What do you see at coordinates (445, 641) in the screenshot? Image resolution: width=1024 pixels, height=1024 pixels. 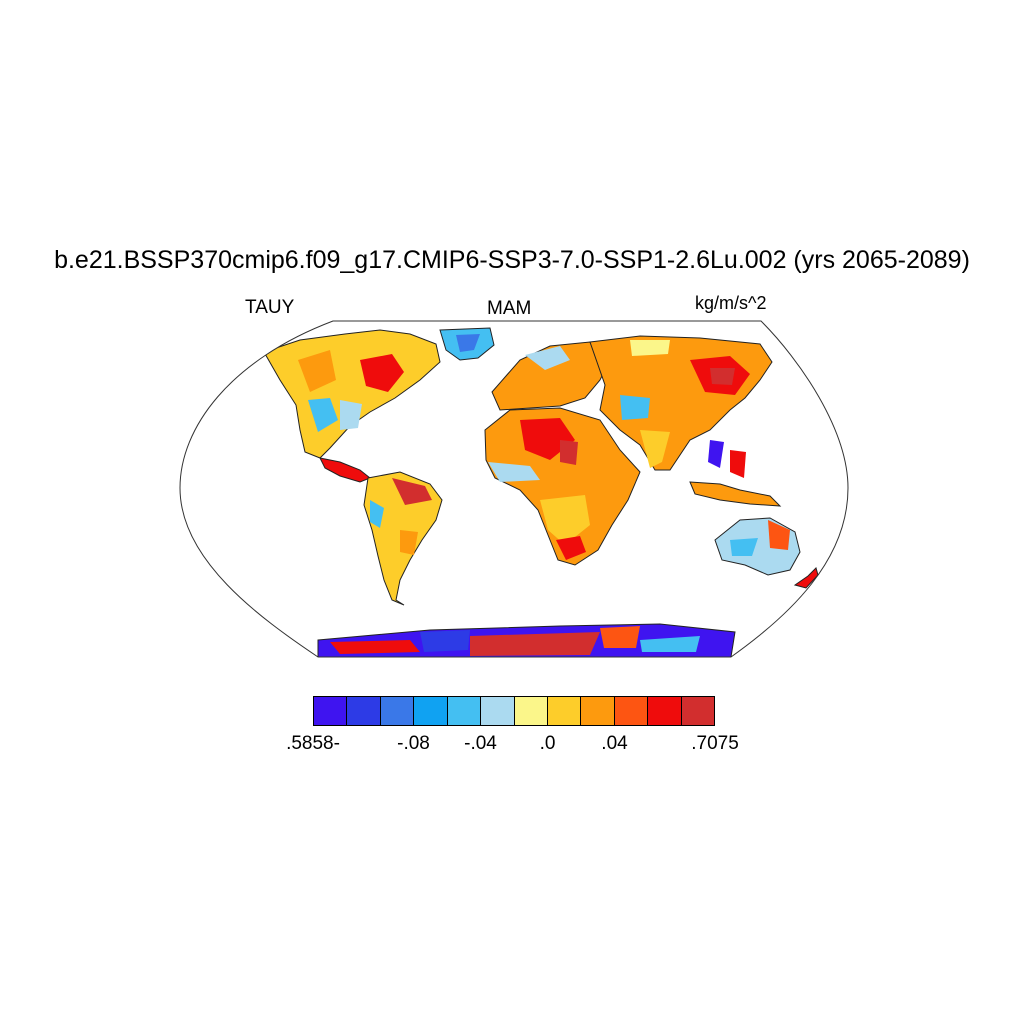 I see `antarctica-blue2` at bounding box center [445, 641].